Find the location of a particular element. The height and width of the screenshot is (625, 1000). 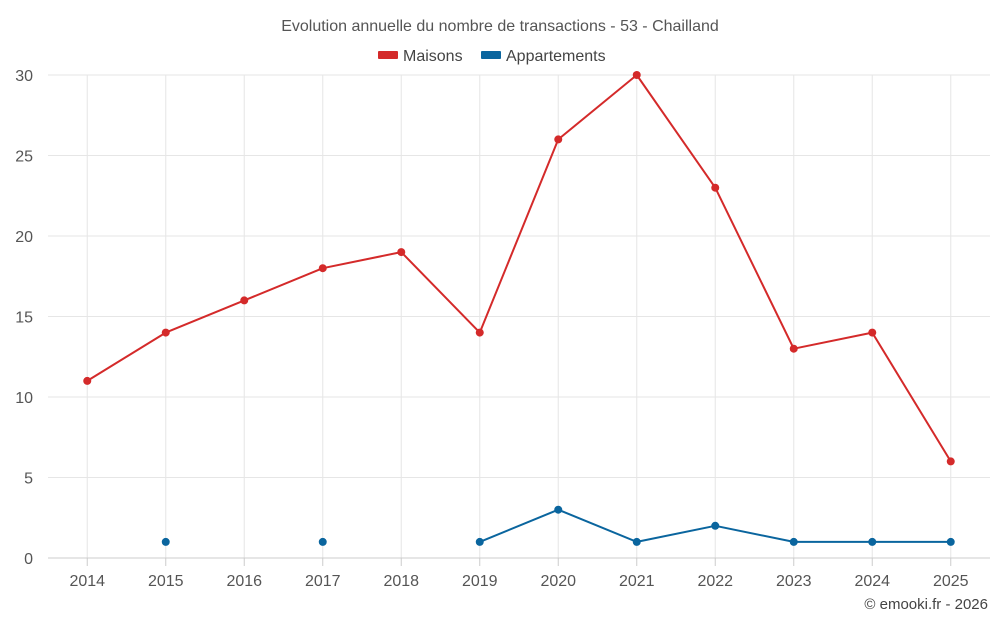

point-appartements-2020 is located at coordinates (558, 509).